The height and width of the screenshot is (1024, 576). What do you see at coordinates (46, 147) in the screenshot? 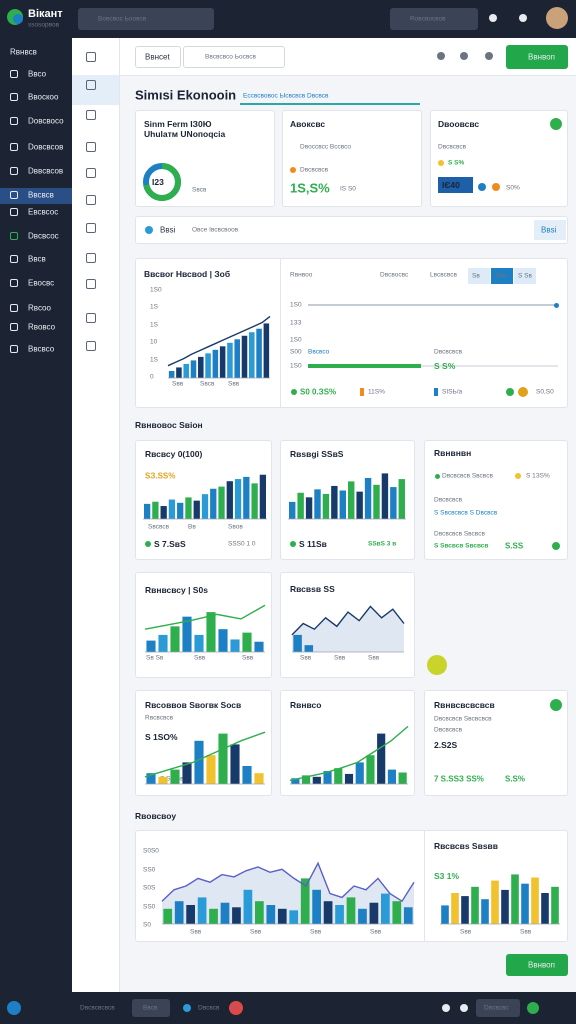
I see `items: Dовсвсов` at bounding box center [46, 147].